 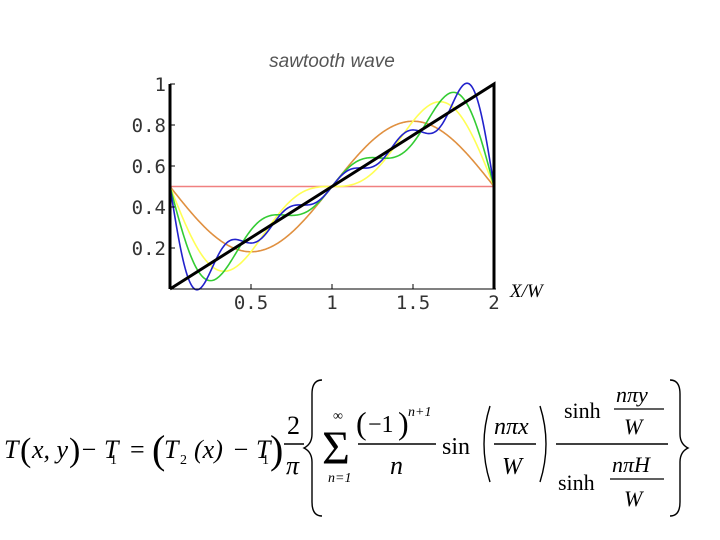 What do you see at coordinates (493, 303) in the screenshot?
I see `x-tick-label: 2` at bounding box center [493, 303].